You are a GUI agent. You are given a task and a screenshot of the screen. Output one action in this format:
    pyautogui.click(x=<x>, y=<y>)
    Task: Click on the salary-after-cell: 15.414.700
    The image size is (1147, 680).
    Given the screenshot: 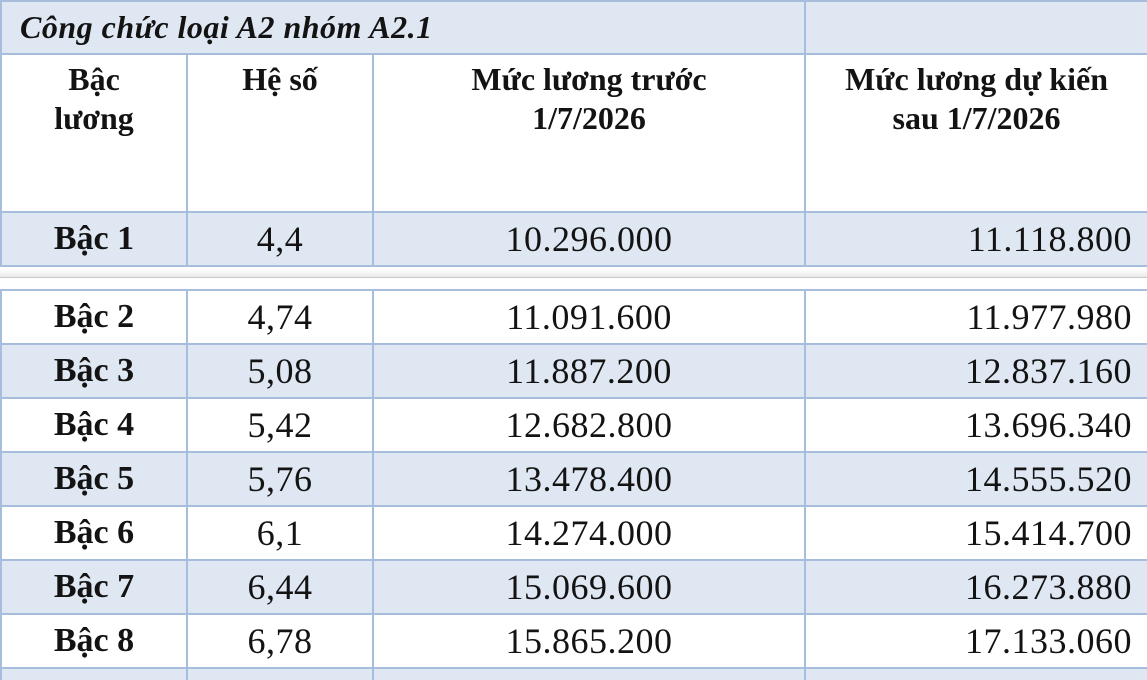 What is the action you would take?
    pyautogui.click(x=975, y=533)
    